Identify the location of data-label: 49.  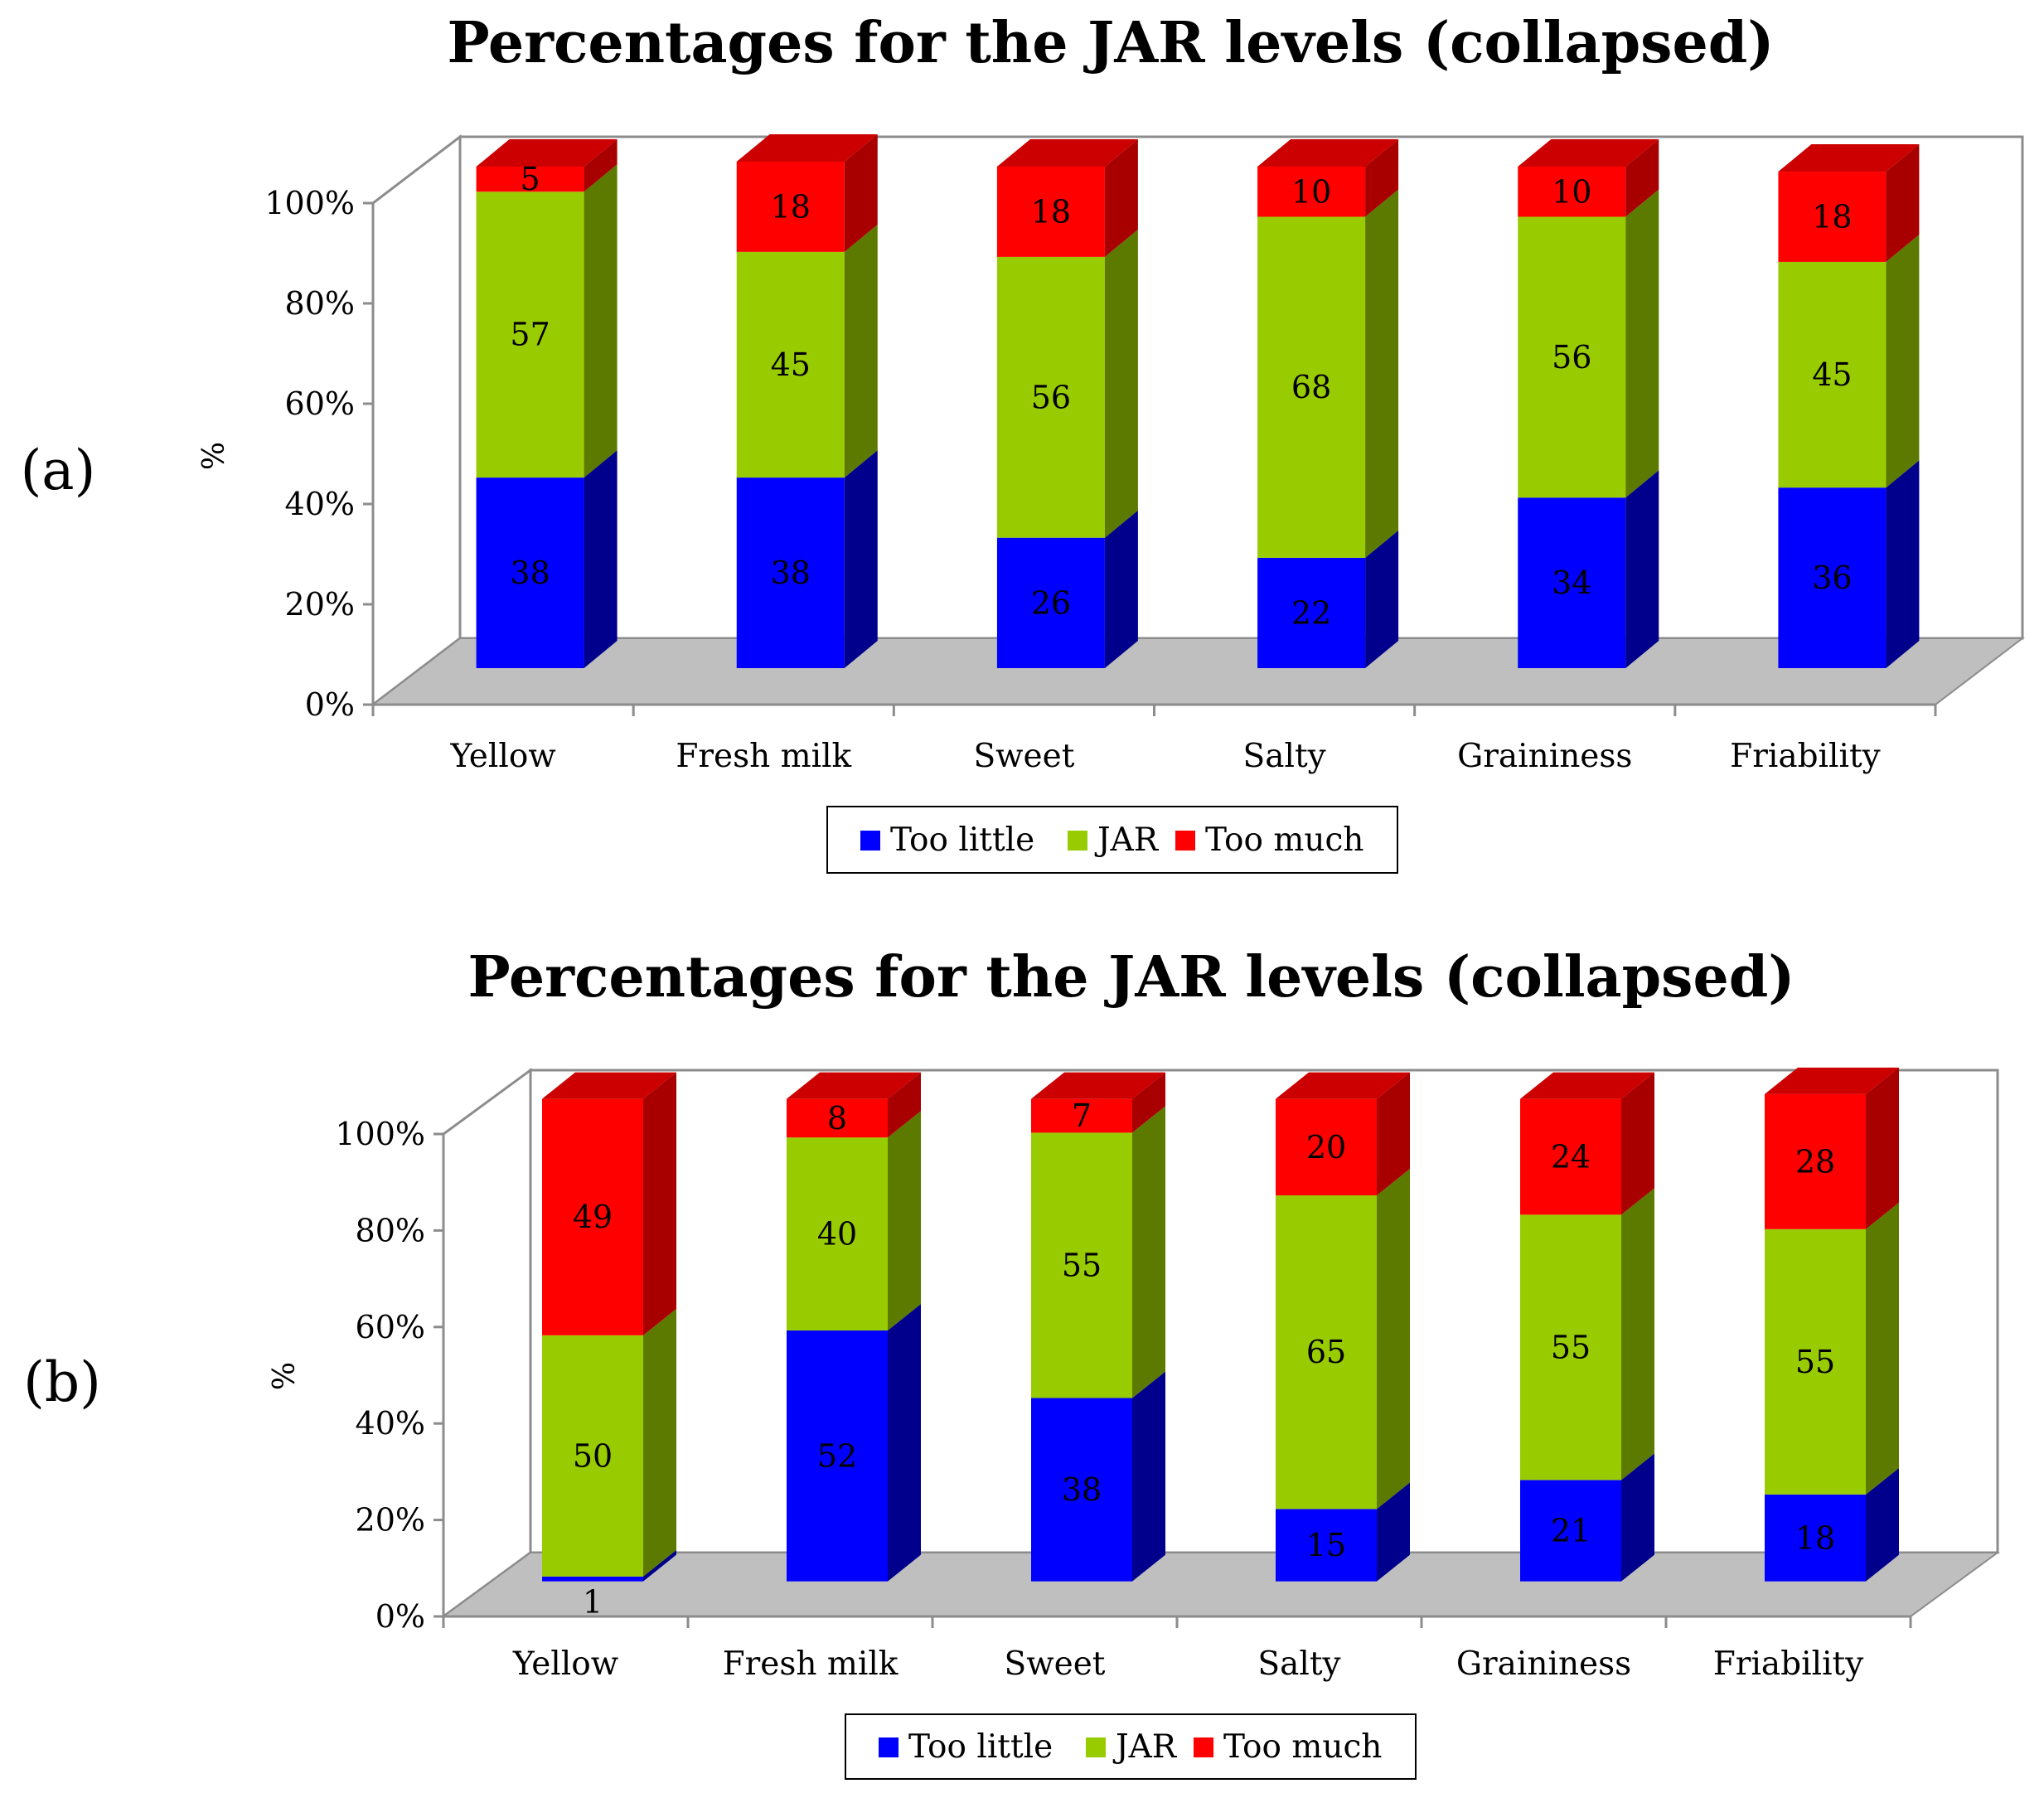
(593, 1217).